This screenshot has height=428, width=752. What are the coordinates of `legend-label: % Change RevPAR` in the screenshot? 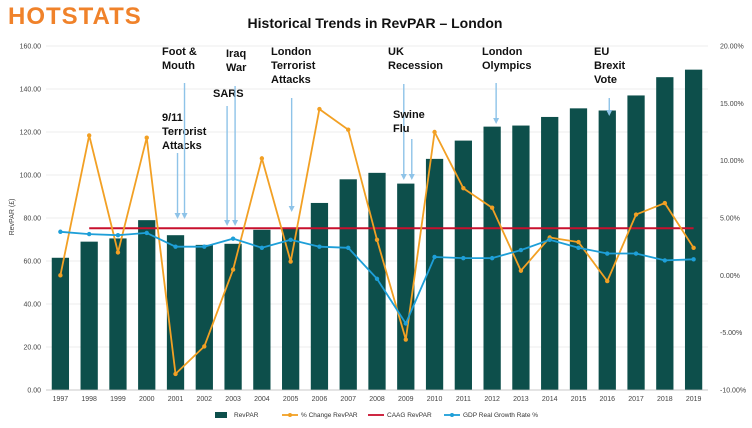 It's located at (329, 415).